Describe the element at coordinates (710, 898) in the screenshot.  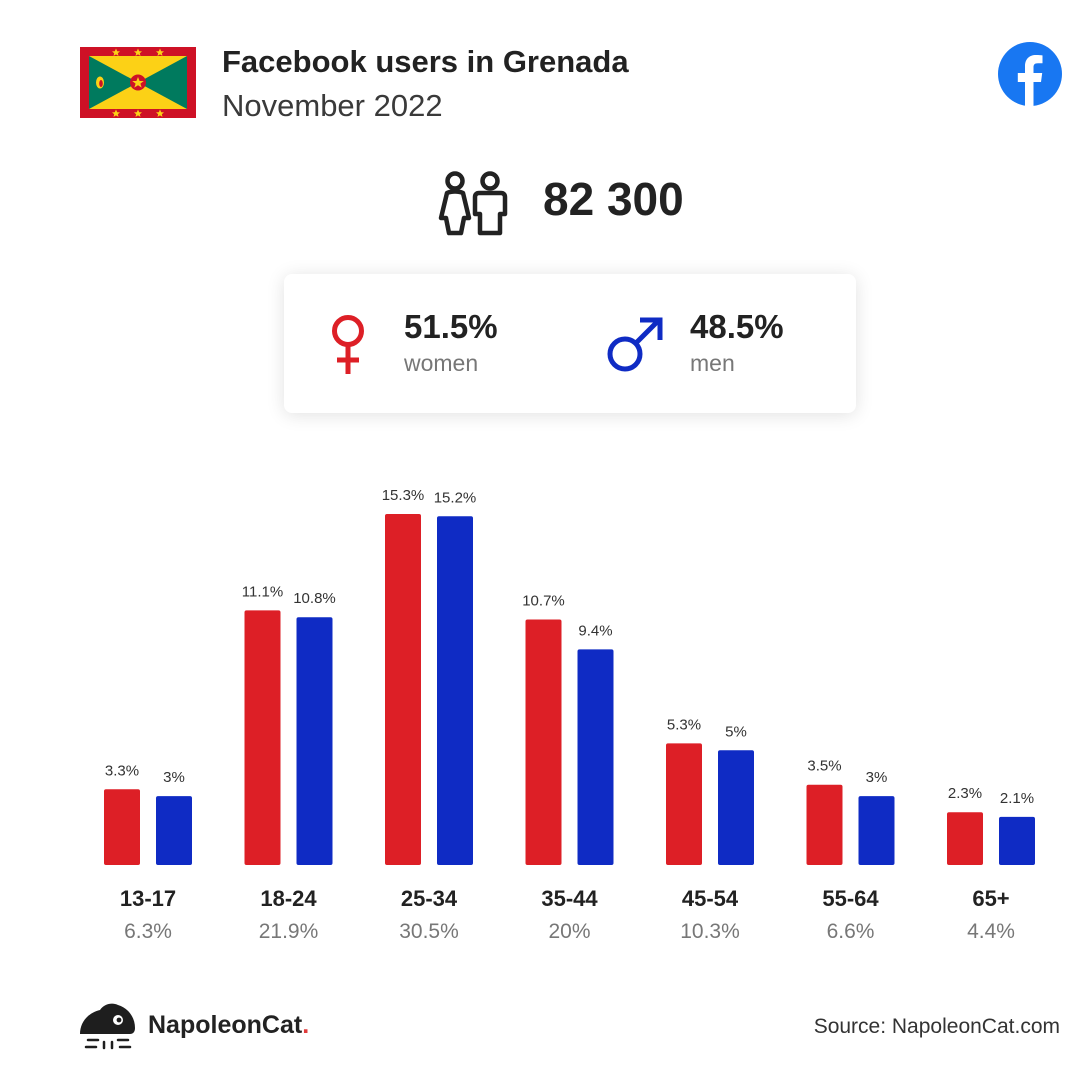
I see `category-label: 45-54` at that location.